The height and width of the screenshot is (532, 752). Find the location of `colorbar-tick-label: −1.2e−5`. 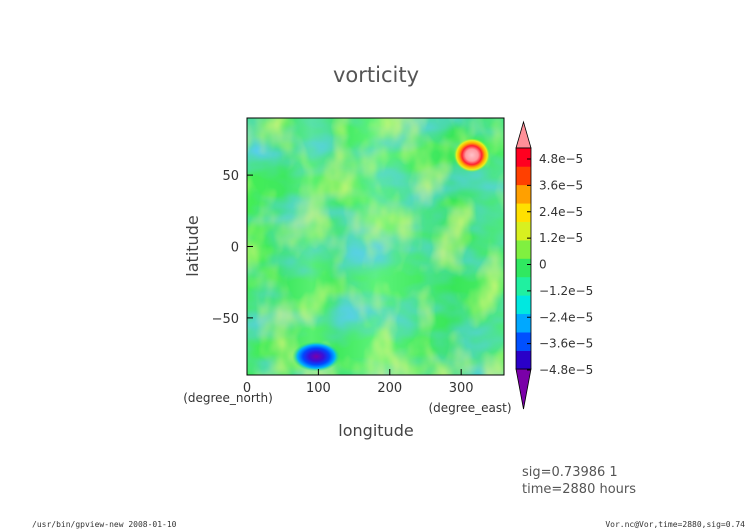

colorbar-tick-label: −1.2e−5 is located at coordinates (566, 291).